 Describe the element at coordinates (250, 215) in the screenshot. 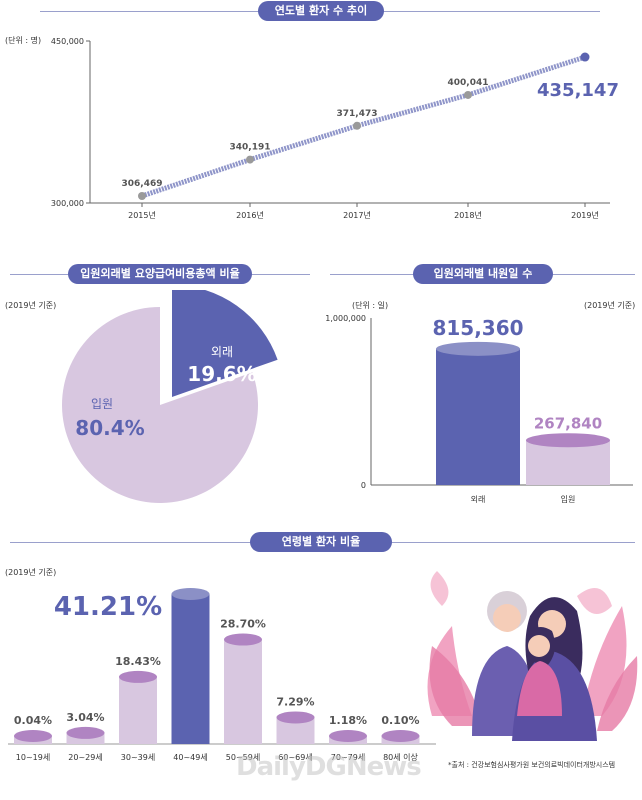

I see `x-tick-label: 2016년` at that location.